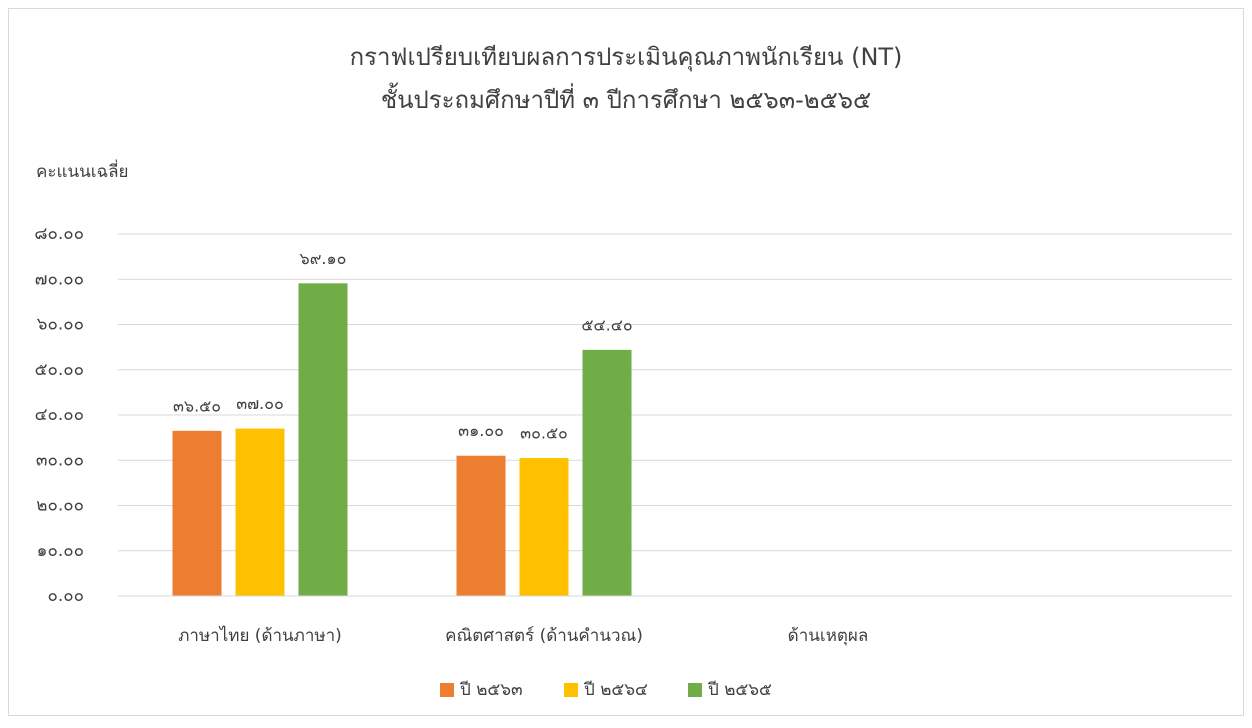 The height and width of the screenshot is (728, 1252). I want to click on legend-label: ปี ๒๕๖๔, so click(615, 690).